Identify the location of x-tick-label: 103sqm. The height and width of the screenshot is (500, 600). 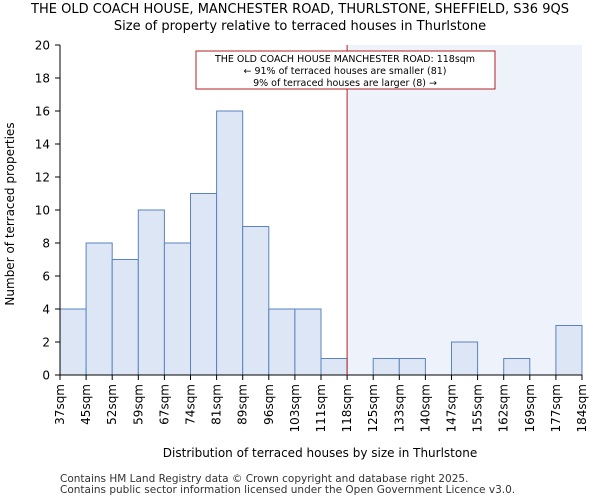
(295, 408).